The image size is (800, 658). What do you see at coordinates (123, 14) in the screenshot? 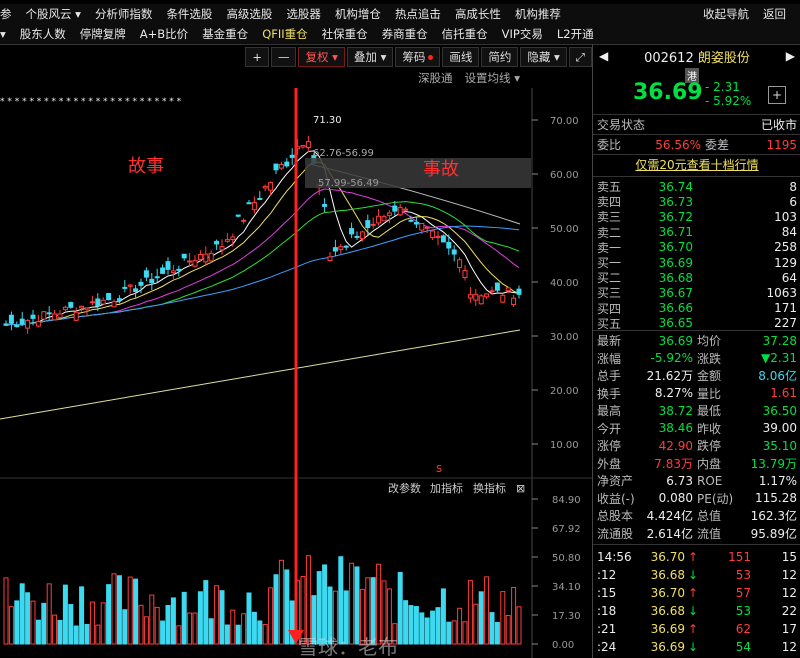
I see `nav-item-2: 分析师指数` at bounding box center [123, 14].